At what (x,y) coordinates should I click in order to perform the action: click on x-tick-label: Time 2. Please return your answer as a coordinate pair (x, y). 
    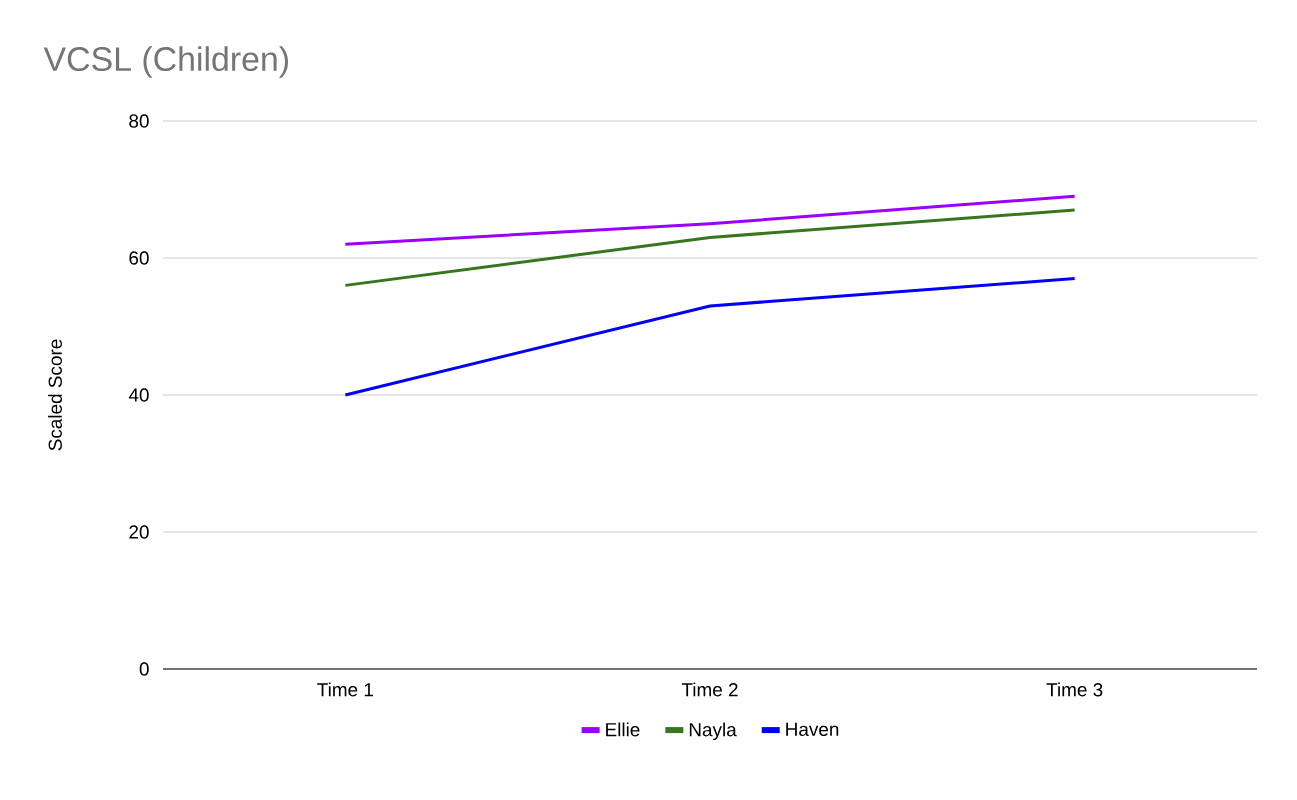
    Looking at the image, I should click on (709, 689).